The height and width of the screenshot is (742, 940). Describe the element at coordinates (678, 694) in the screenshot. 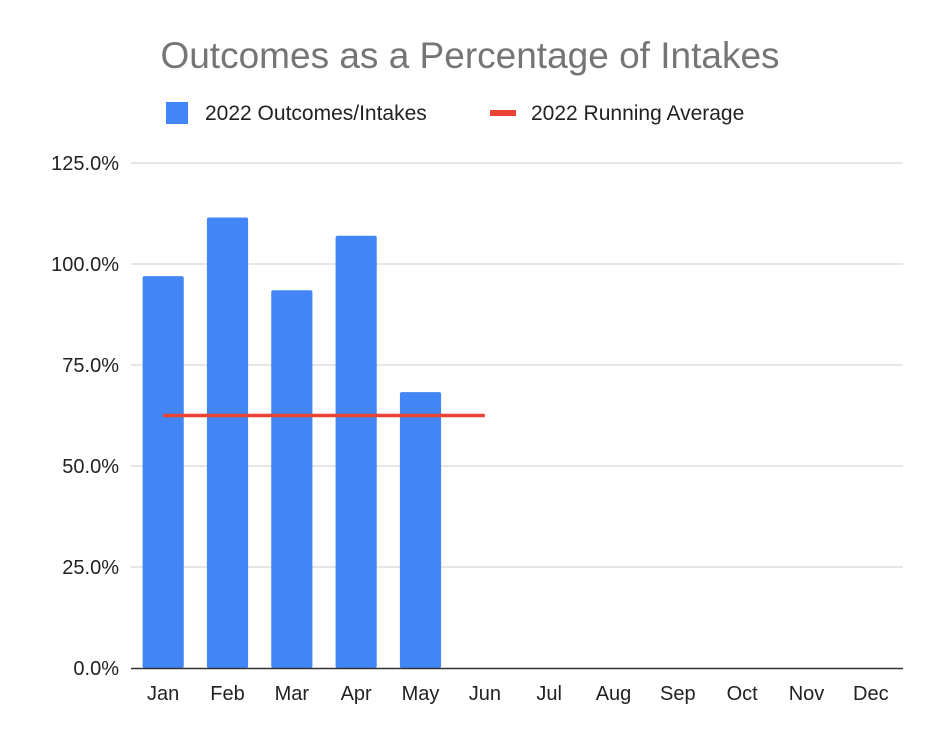

I see `x-tick-label: Sep` at that location.